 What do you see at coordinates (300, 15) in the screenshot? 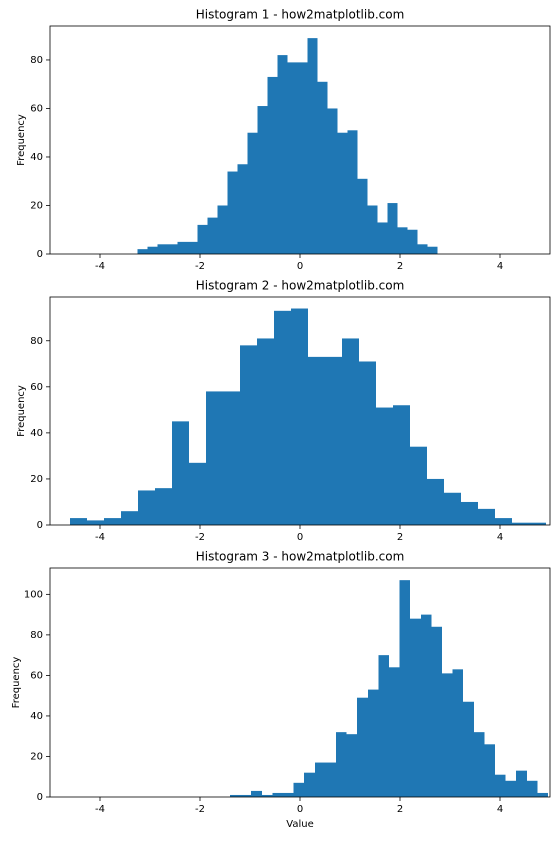
I see `chart-title: Histogram 1 - how2matplotlib.com` at bounding box center [300, 15].